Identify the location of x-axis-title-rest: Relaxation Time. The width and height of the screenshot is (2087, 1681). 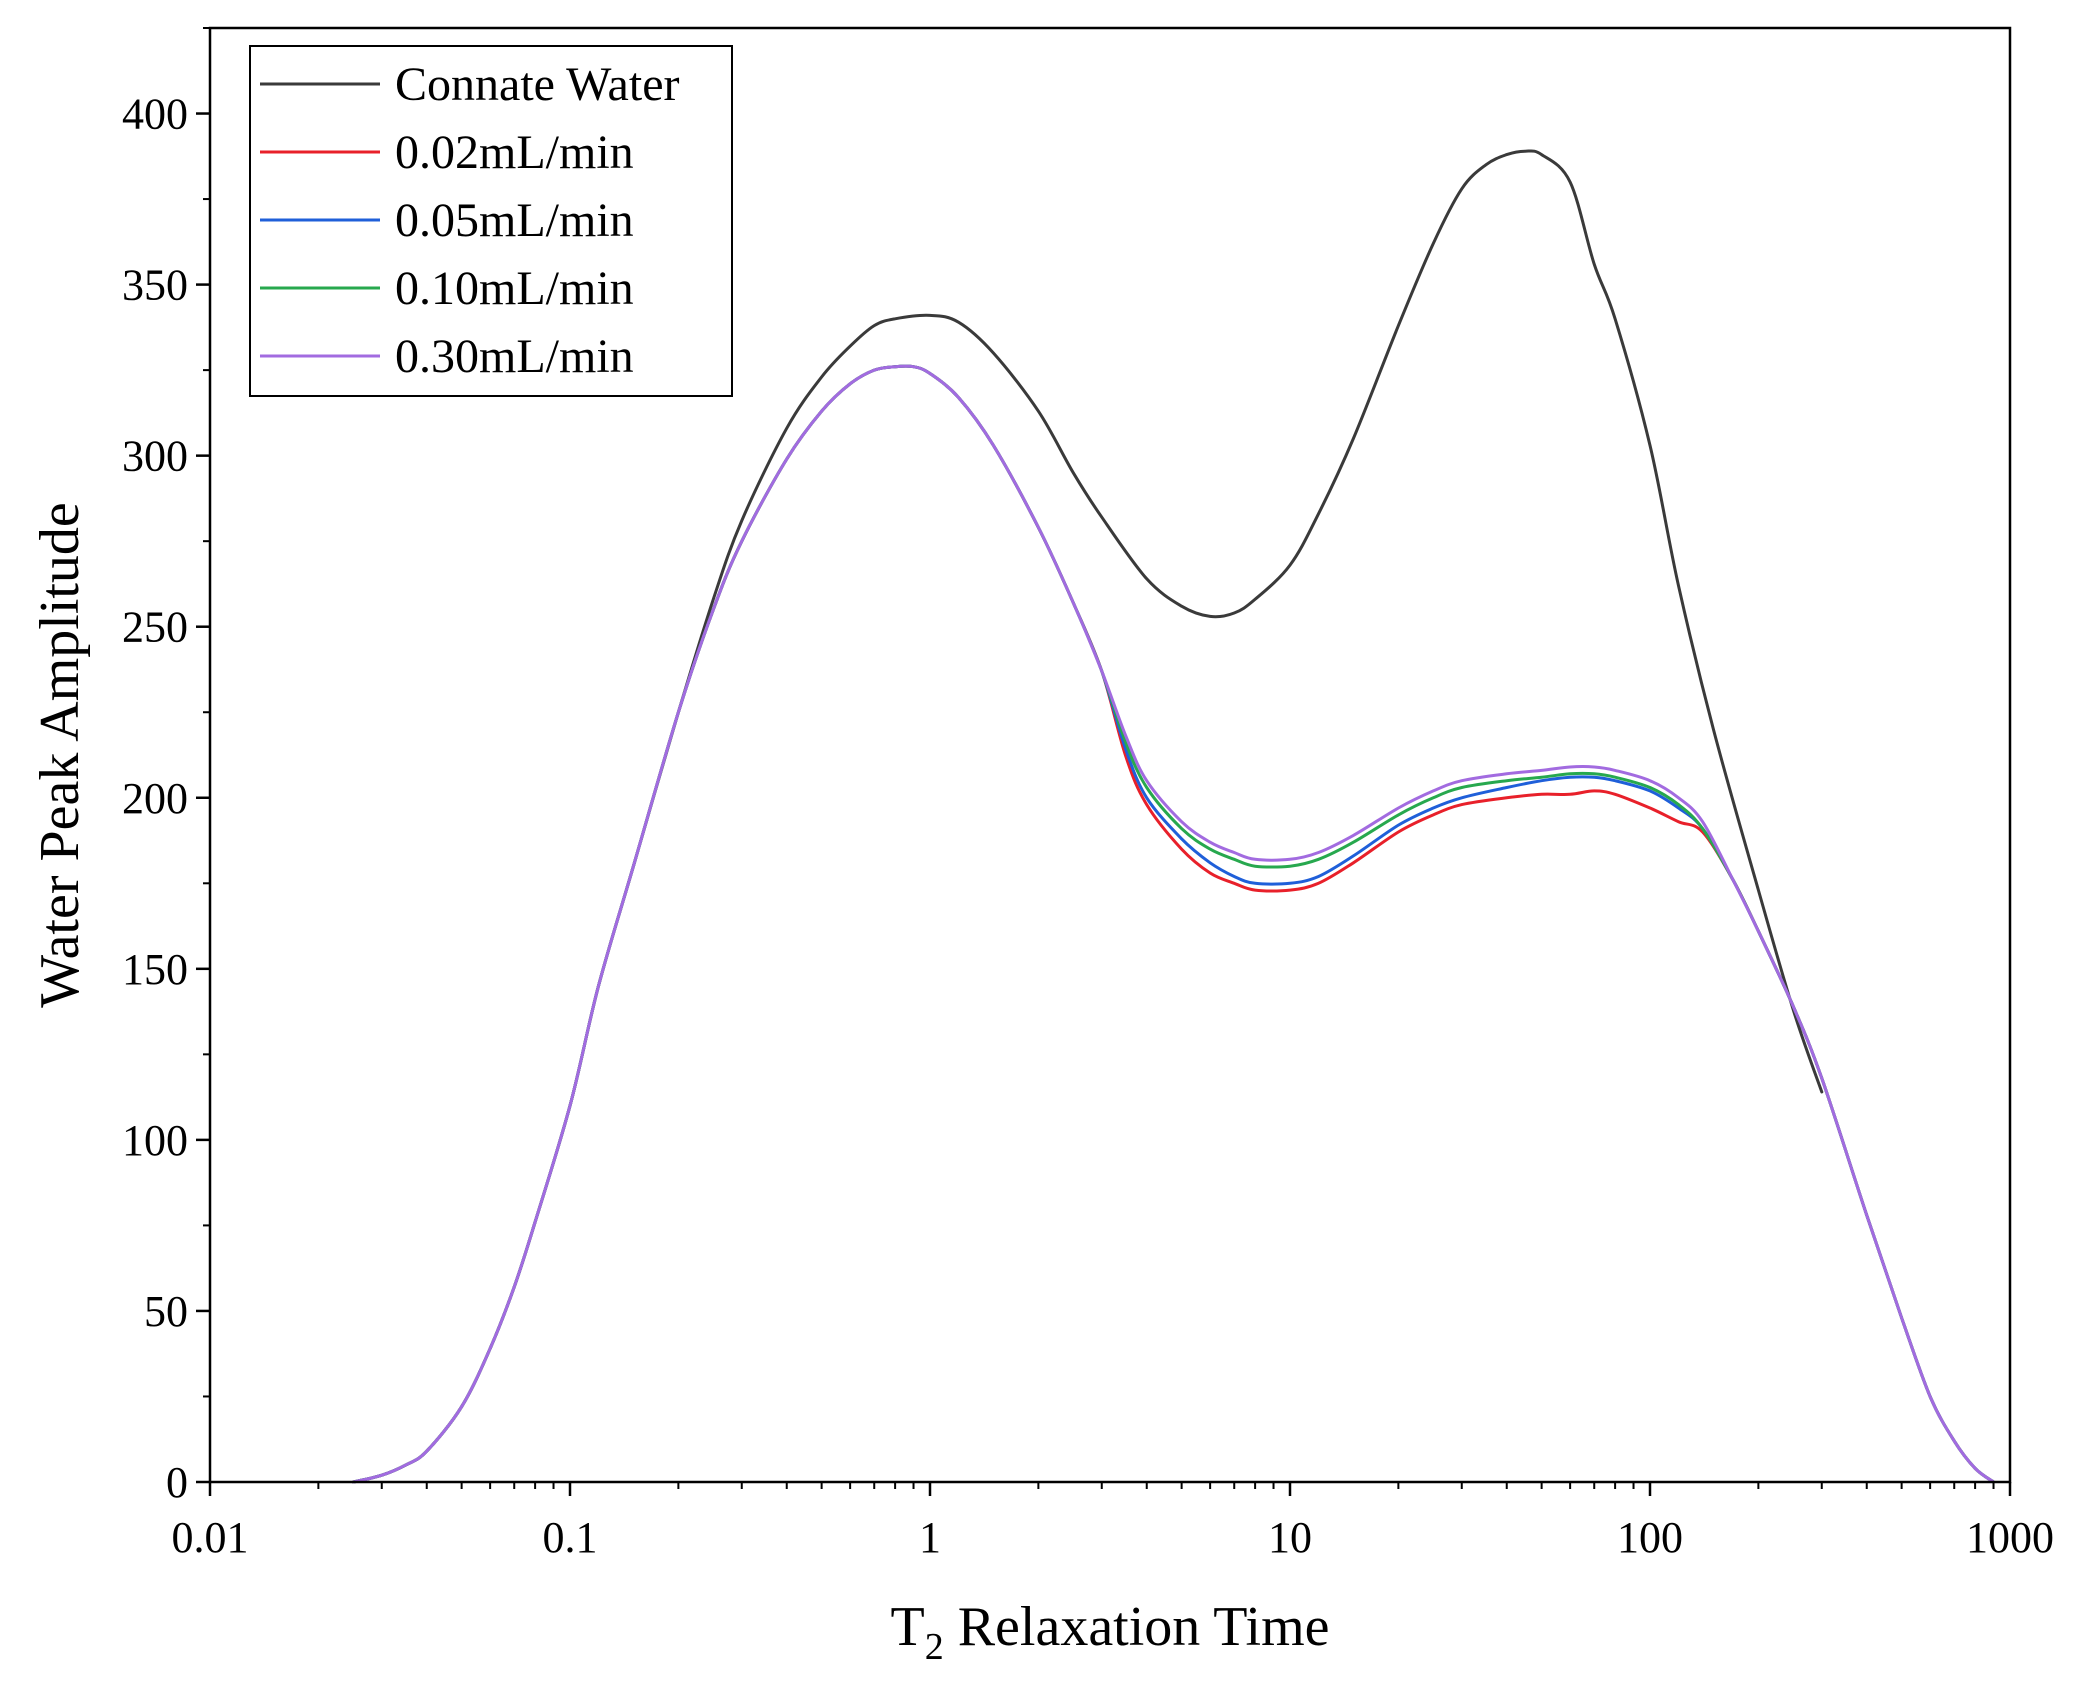
(1137, 1627).